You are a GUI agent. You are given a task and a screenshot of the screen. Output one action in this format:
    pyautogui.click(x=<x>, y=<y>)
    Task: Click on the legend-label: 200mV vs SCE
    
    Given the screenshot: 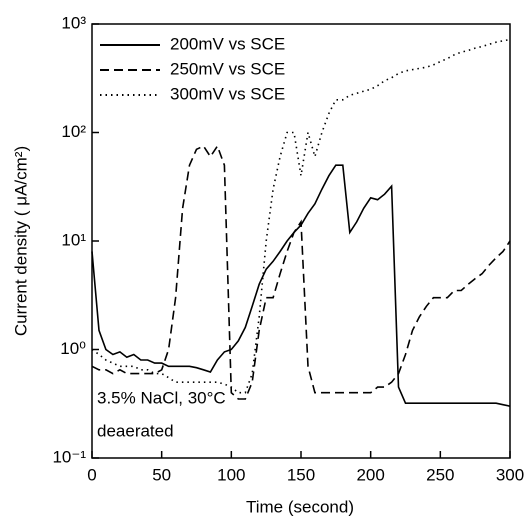 What is the action you would take?
    pyautogui.click(x=227, y=43)
    